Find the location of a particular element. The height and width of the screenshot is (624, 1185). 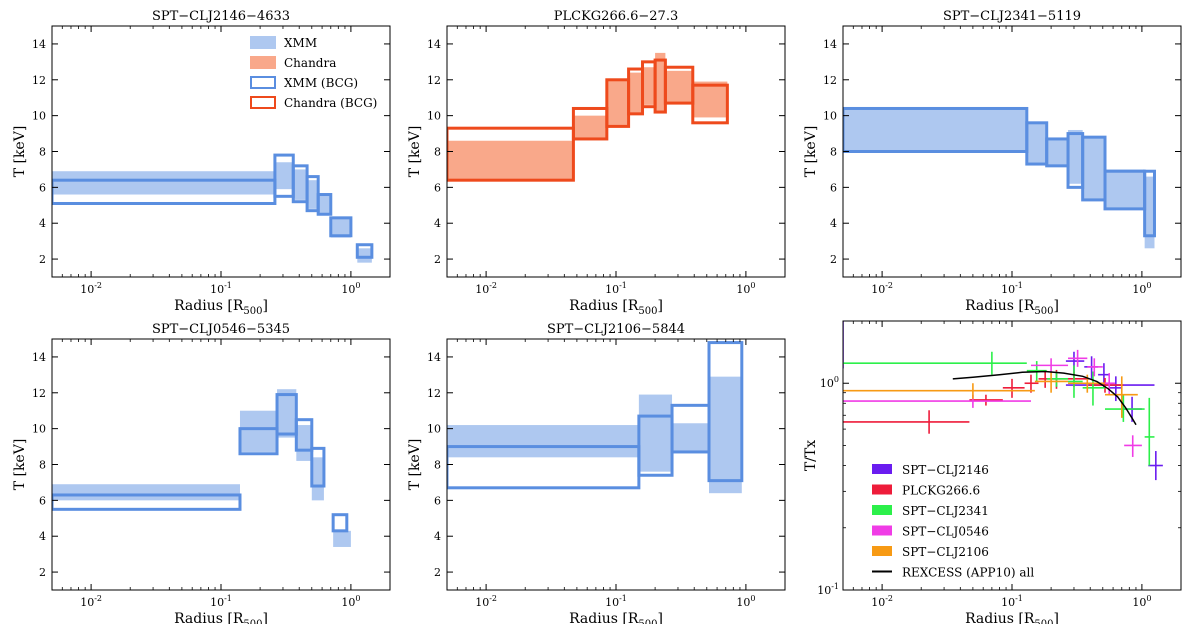

legend-label: Chandra is located at coordinates (310, 63).